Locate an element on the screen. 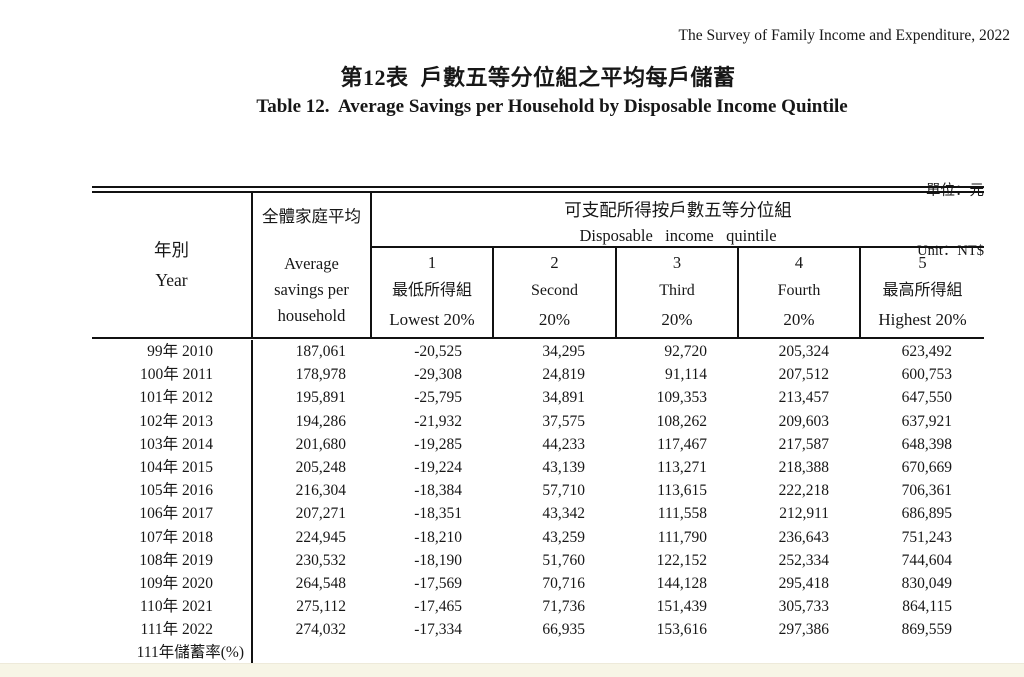 The width and height of the screenshot is (1024, 677). value-cell: 71,736 is located at coordinates (563, 607).